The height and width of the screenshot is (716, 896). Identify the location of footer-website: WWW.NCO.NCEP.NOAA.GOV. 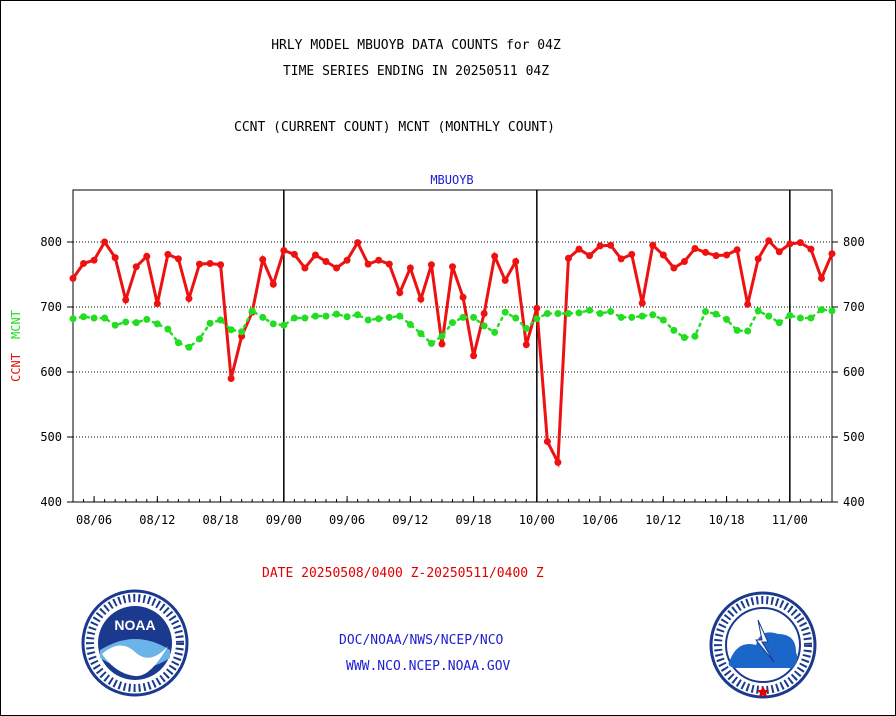
(428, 666).